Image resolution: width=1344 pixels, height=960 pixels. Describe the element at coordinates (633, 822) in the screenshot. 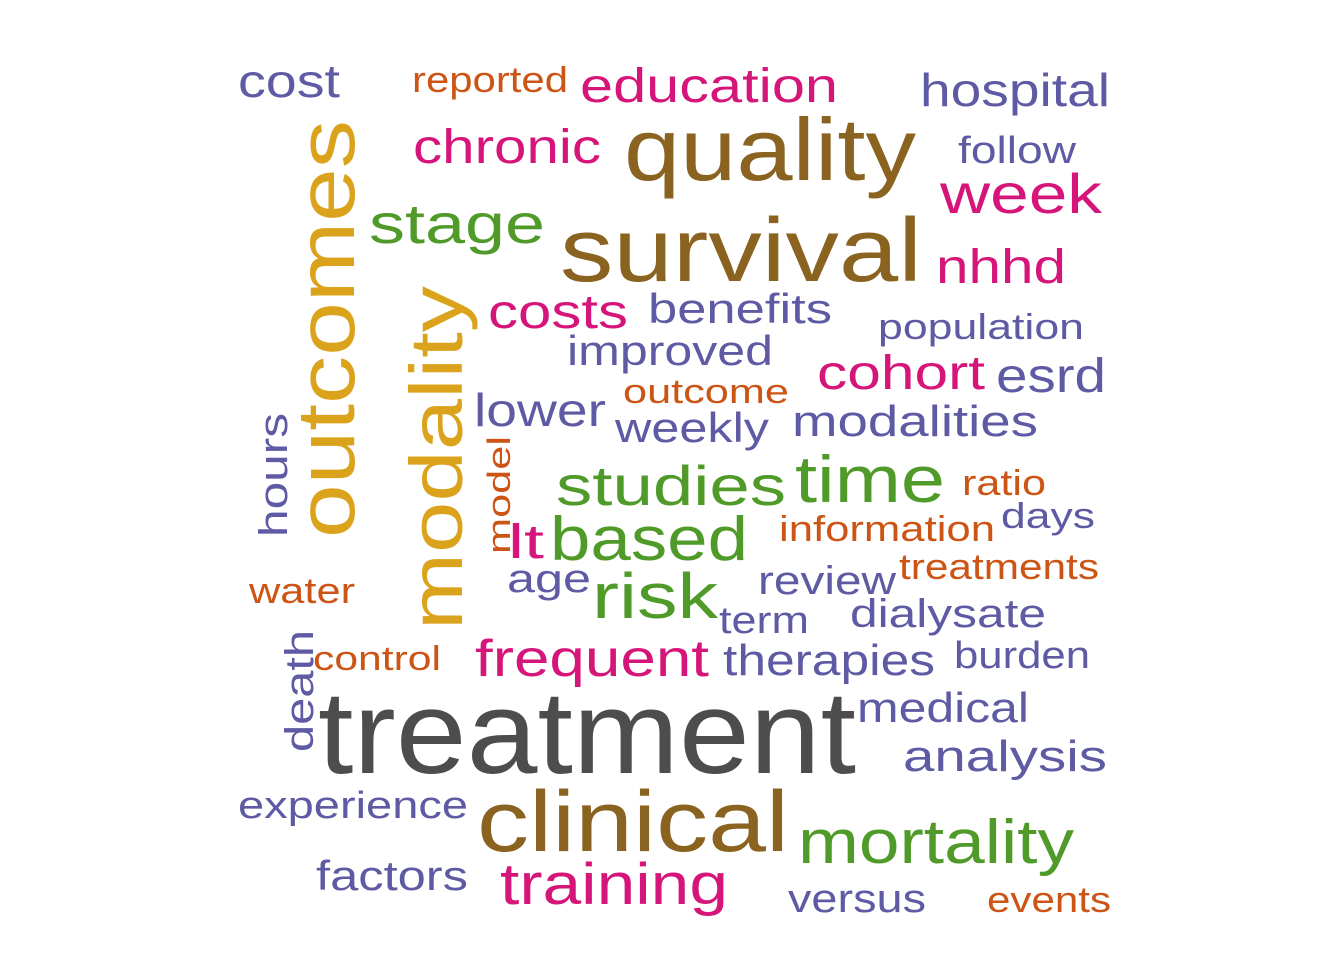

I see `word-clinical: clinical` at that location.